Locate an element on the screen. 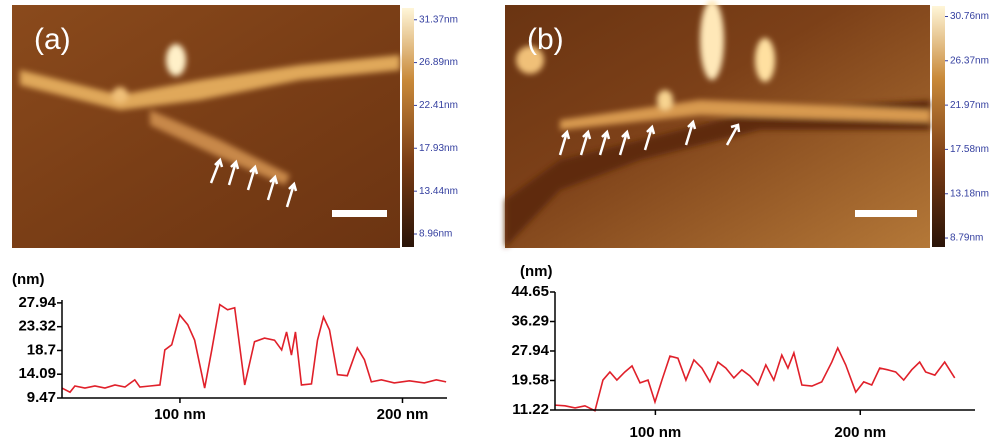 The height and width of the screenshot is (448, 998). y-tick-label: 36.29 is located at coordinates (530, 320).